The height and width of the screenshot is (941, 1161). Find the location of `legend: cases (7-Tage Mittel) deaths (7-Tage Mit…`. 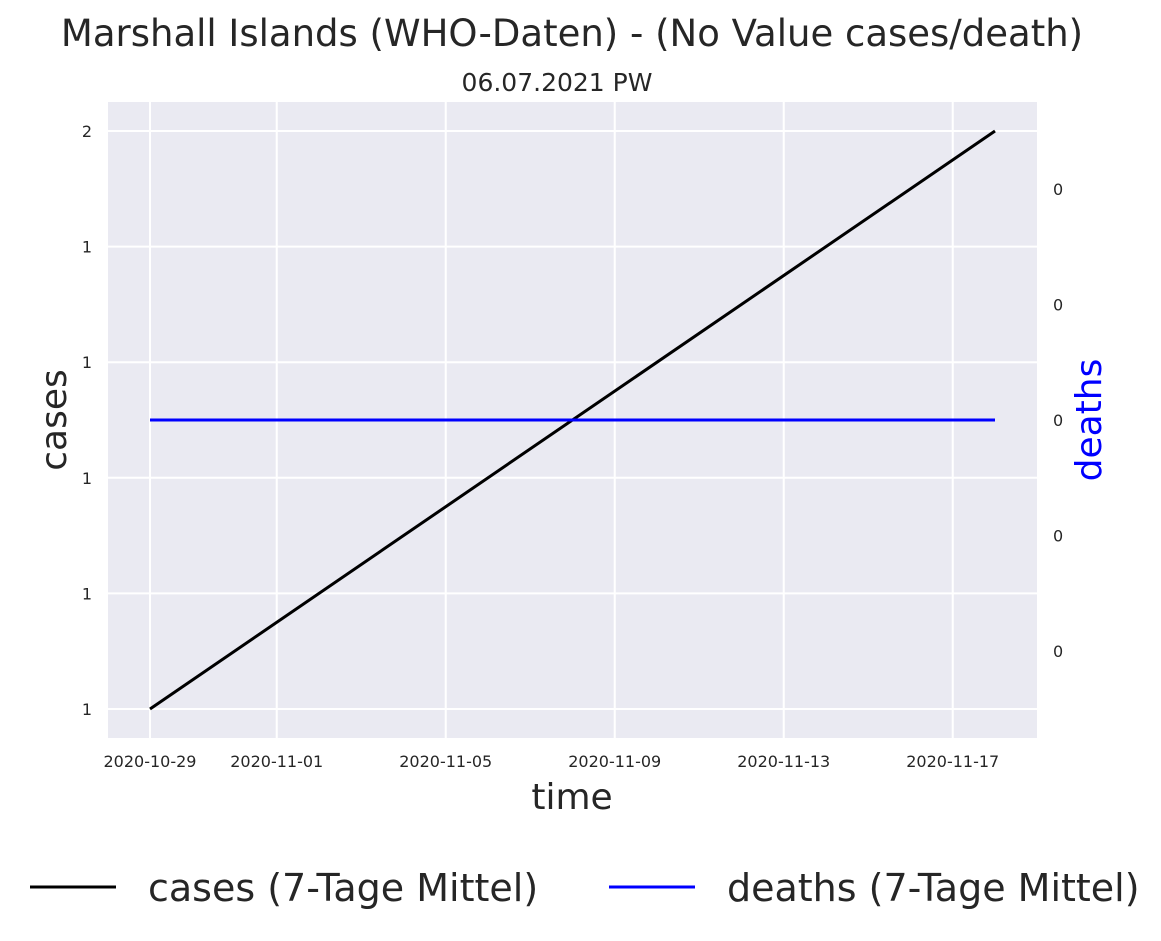

legend: cases (7-Tage Mittel) deaths (7-Tage Mit… is located at coordinates (585, 888).